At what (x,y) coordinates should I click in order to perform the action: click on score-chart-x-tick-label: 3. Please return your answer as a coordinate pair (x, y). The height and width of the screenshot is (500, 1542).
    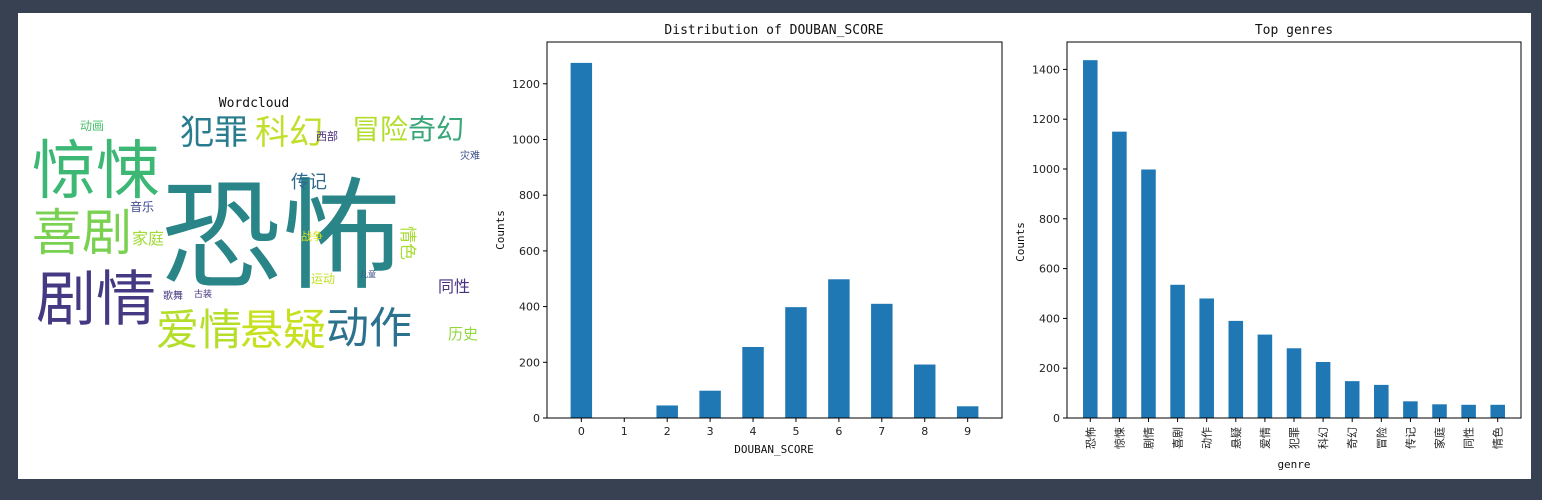
    Looking at the image, I should click on (710, 431).